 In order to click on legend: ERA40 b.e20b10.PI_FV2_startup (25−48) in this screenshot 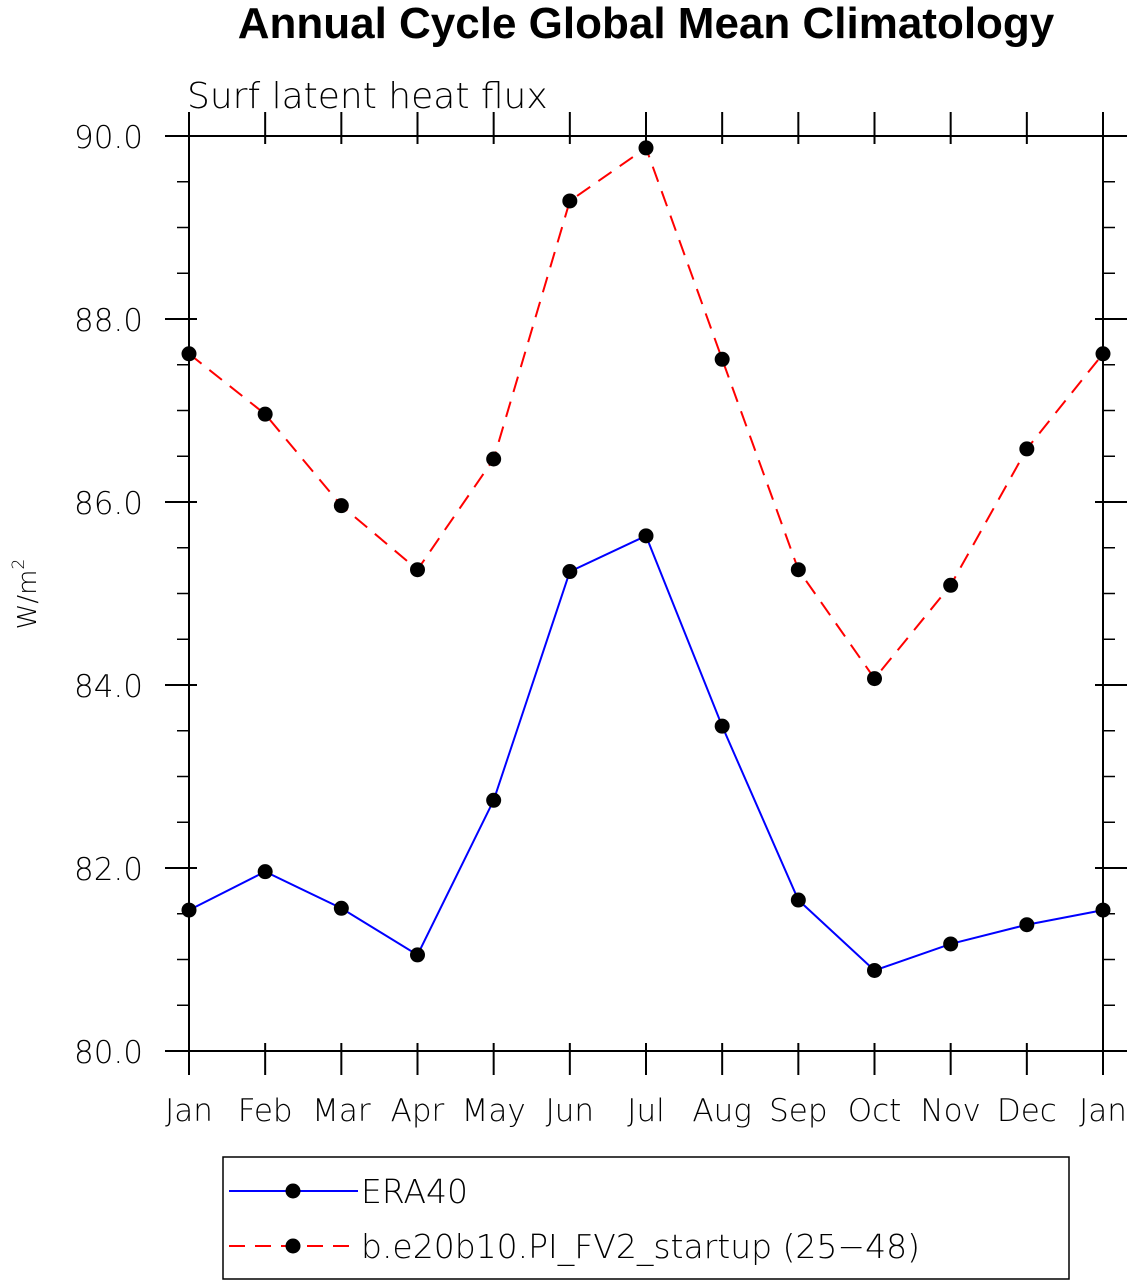, I will do `click(646, 1218)`.